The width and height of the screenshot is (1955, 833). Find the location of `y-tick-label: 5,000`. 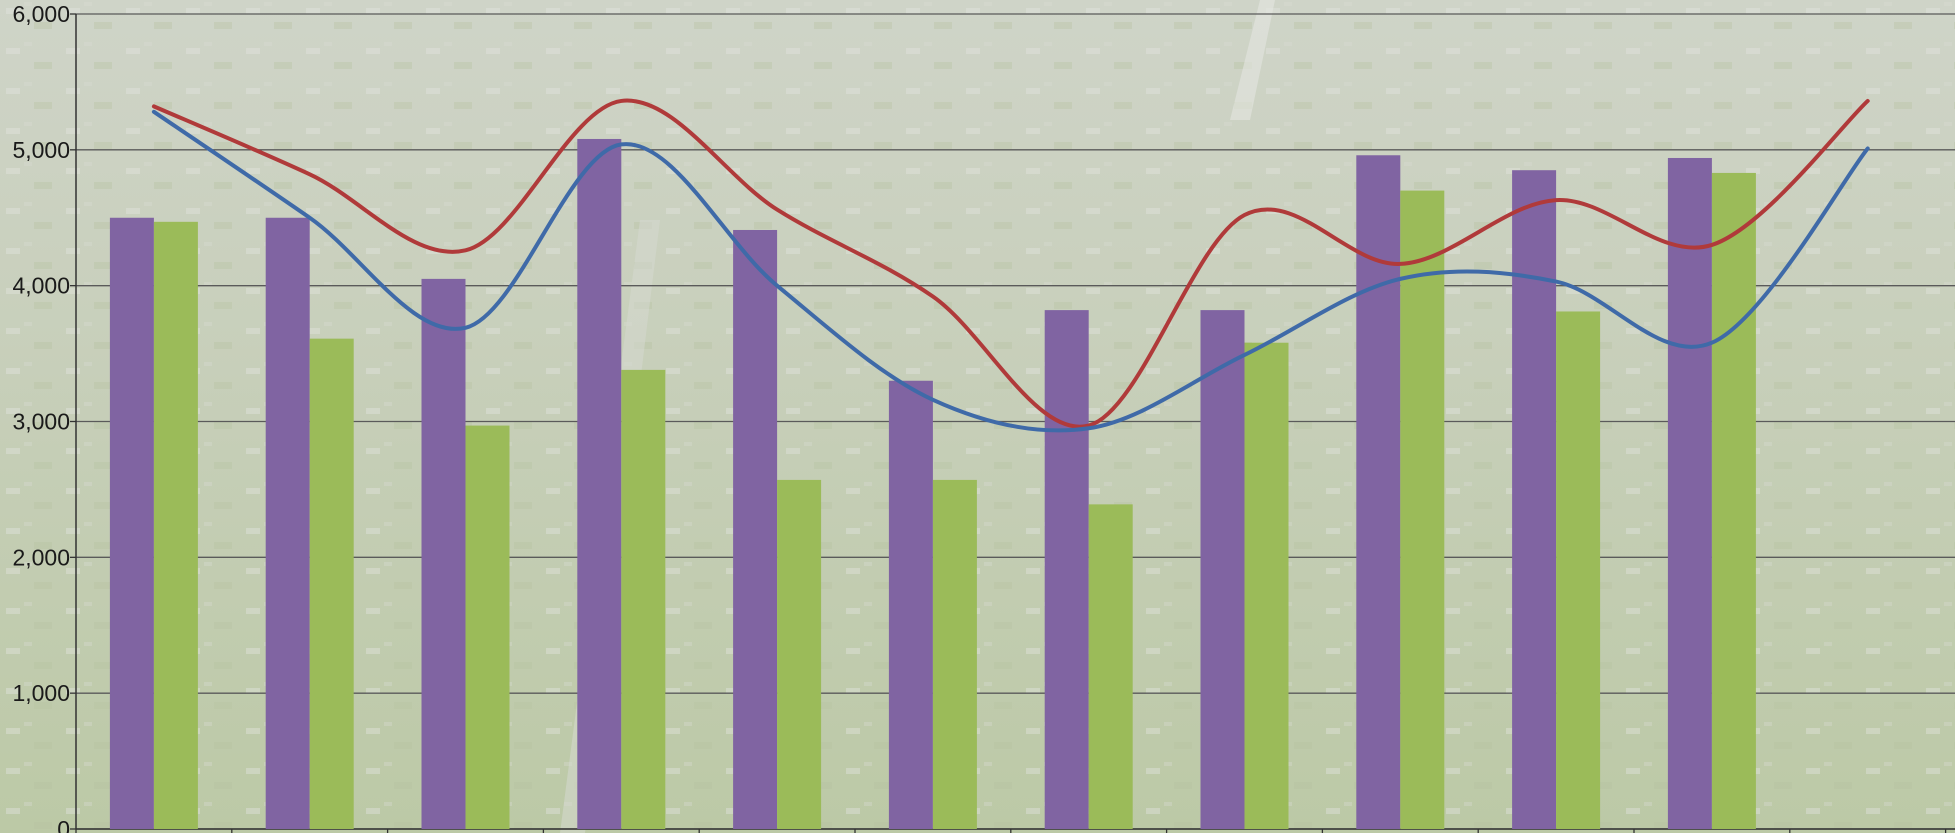

y-tick-label: 5,000 is located at coordinates (41, 150).